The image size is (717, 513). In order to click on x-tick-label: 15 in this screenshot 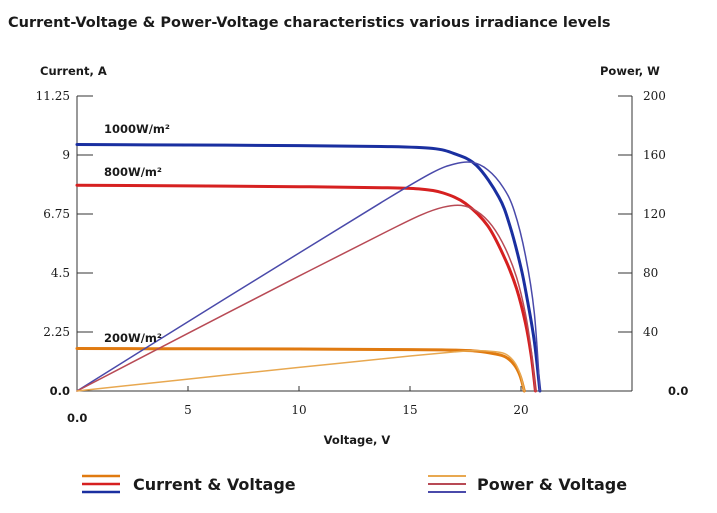, I will do `click(409, 410)`.